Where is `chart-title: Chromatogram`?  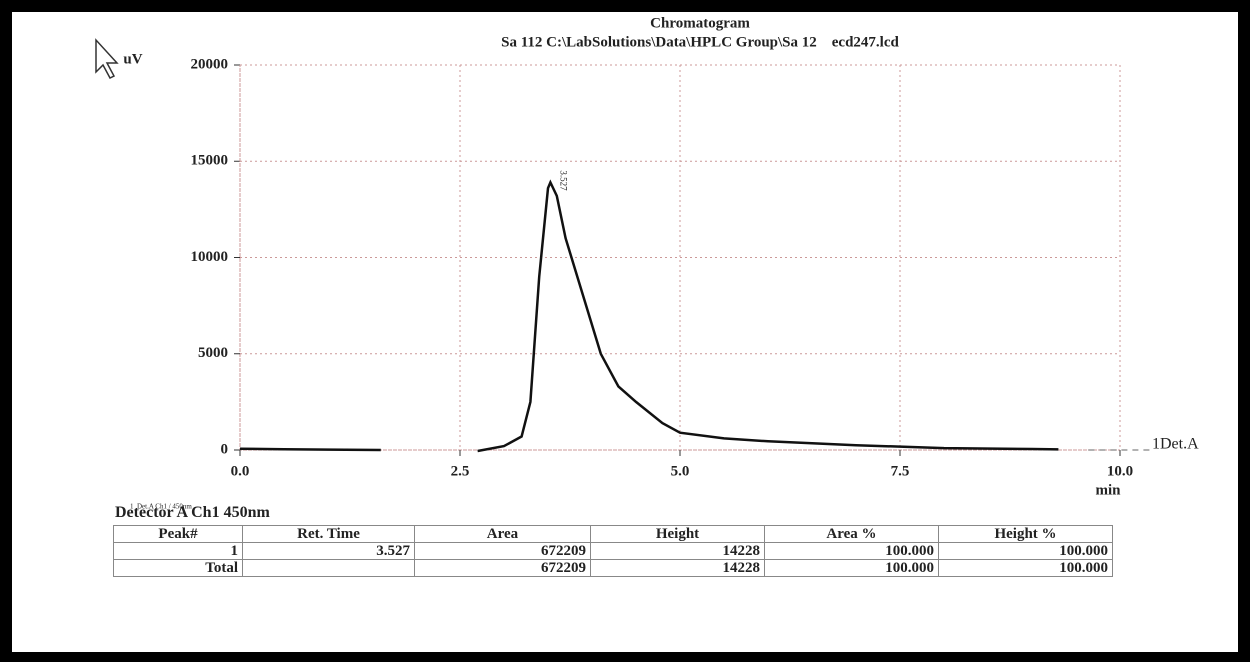 chart-title: Chromatogram is located at coordinates (700, 23).